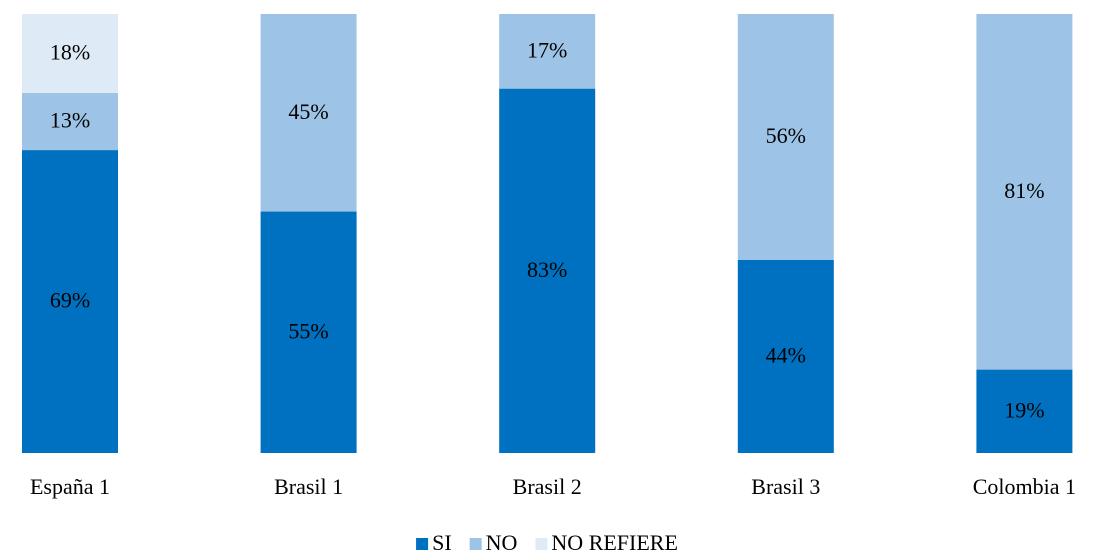 The image size is (1094, 556). I want to click on data-label: 55%, so click(308, 330).